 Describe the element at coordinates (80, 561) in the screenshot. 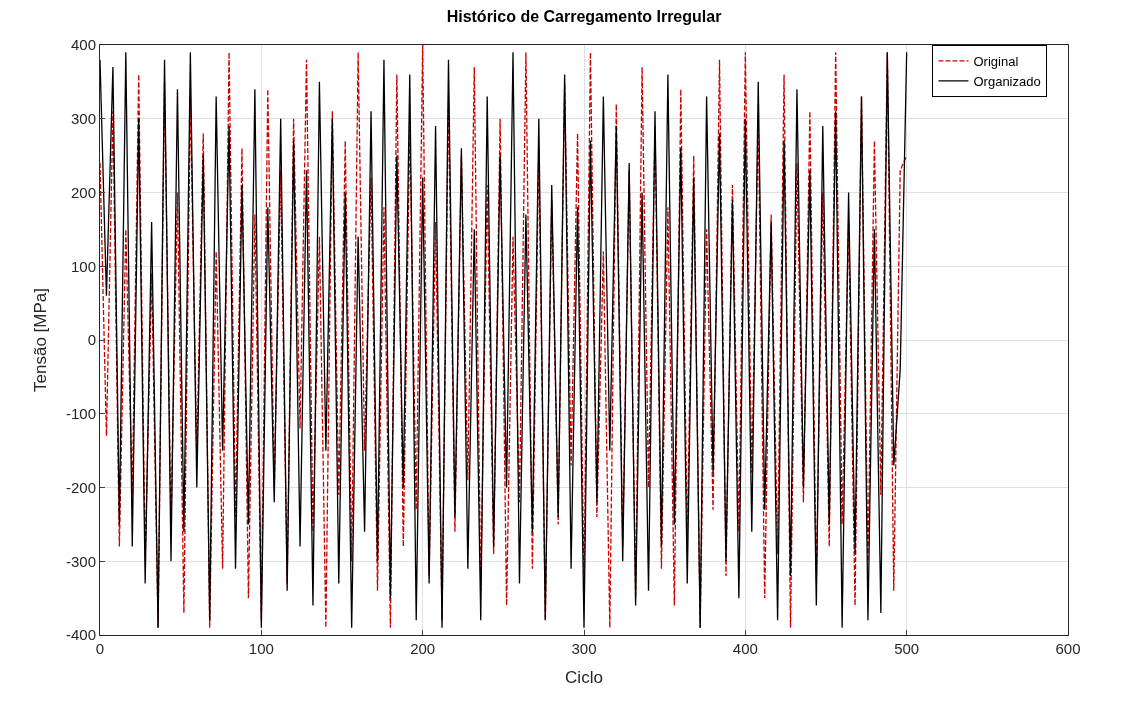

I see `y-tick-label: -300` at that location.